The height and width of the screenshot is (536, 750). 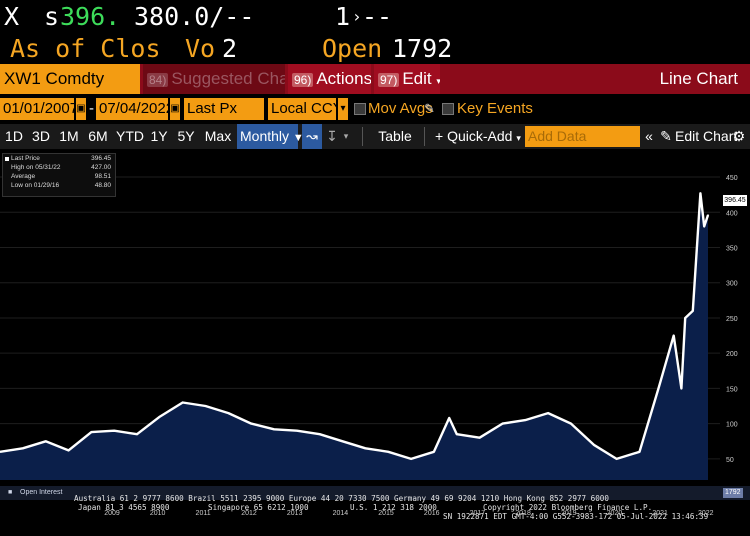 What do you see at coordinates (340, 513) in the screenshot?
I see `x-tick-label: 2014` at bounding box center [340, 513].